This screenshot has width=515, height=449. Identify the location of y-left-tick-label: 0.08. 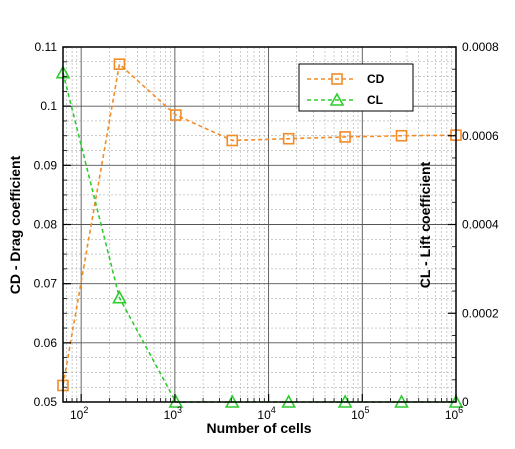
(46, 225).